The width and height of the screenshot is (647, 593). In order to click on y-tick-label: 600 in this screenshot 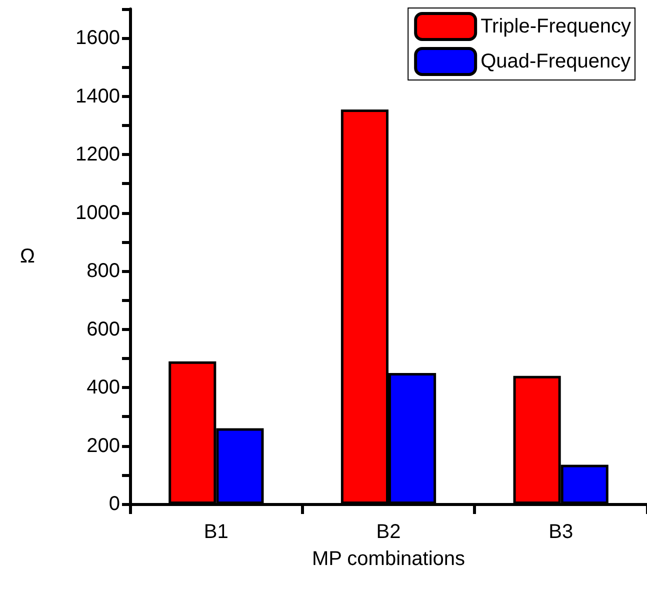, I will do `click(103, 329)`.